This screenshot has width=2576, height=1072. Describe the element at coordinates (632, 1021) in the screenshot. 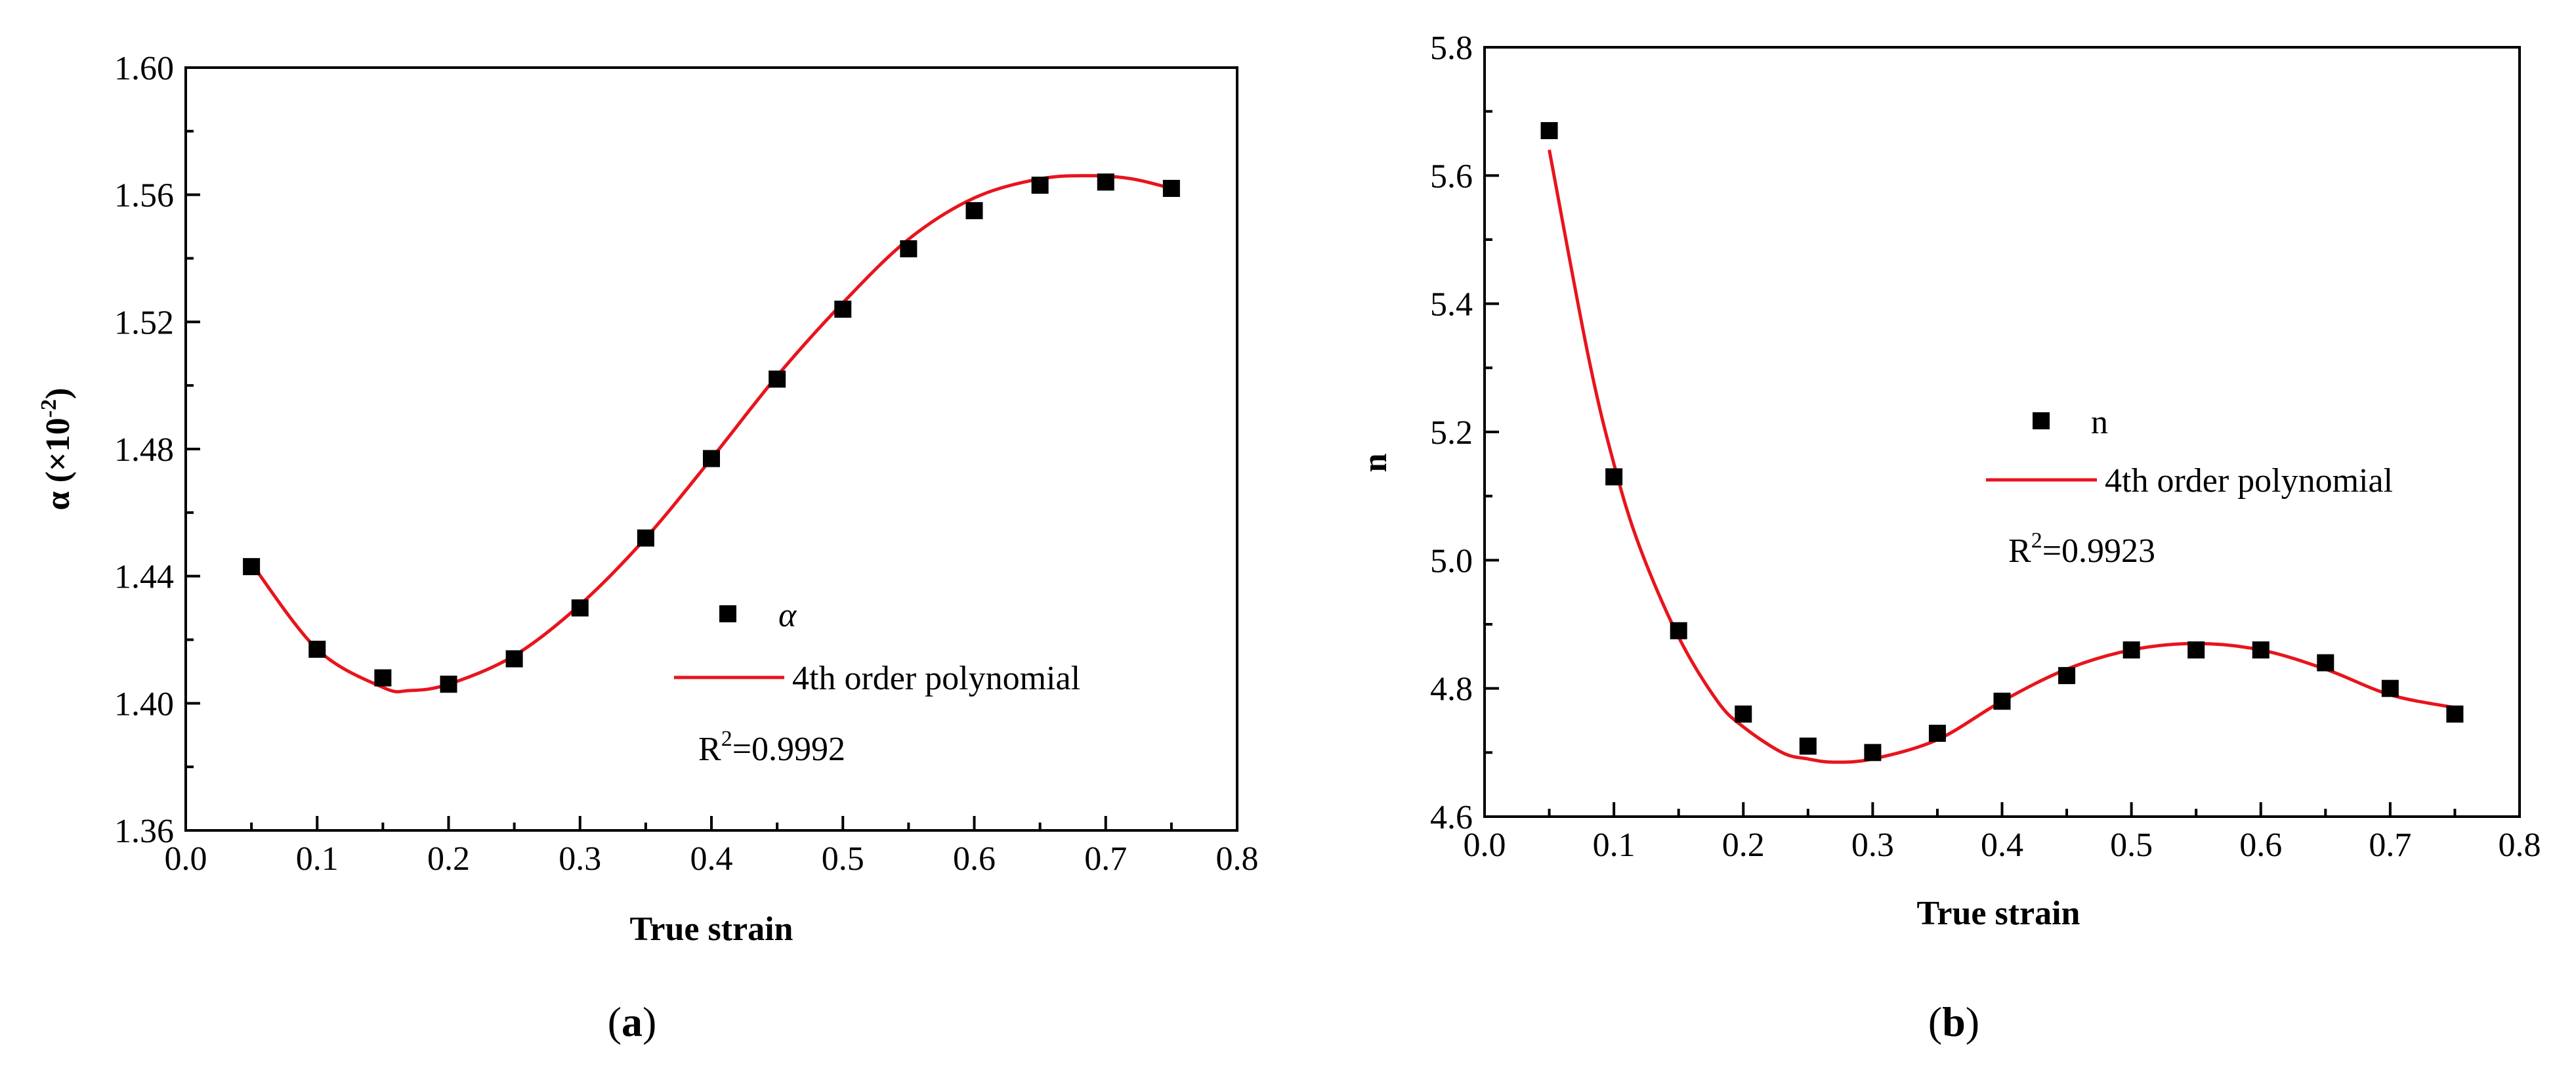

I see `panel-label-a: (a)` at that location.